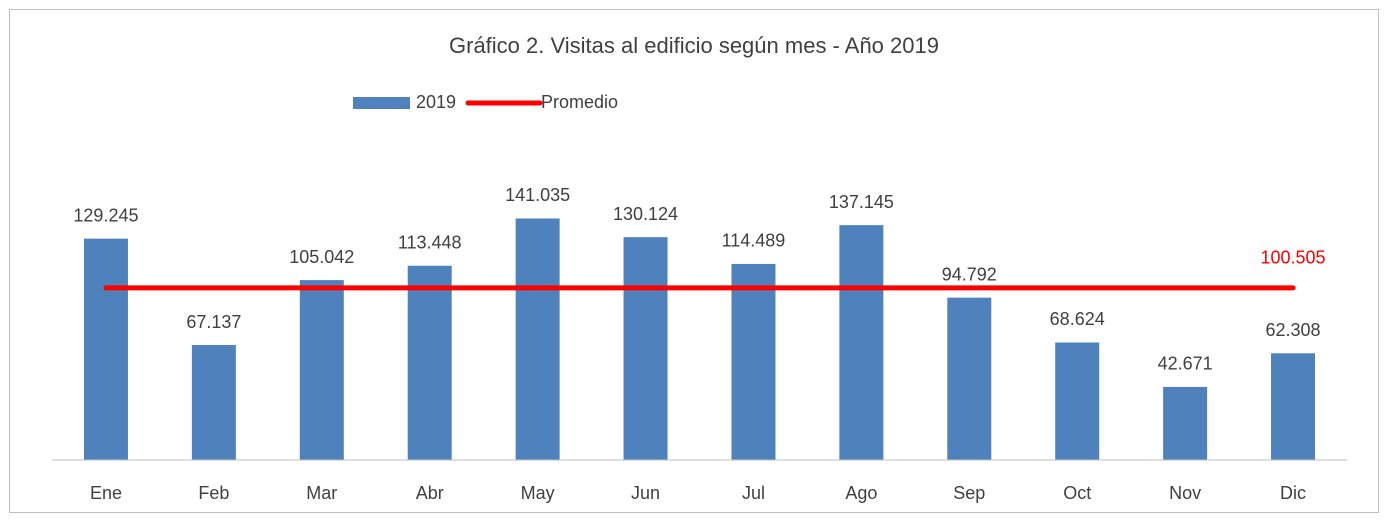 This screenshot has width=1388, height=521. What do you see at coordinates (538, 493) in the screenshot?
I see `x-tick-label: May` at bounding box center [538, 493].